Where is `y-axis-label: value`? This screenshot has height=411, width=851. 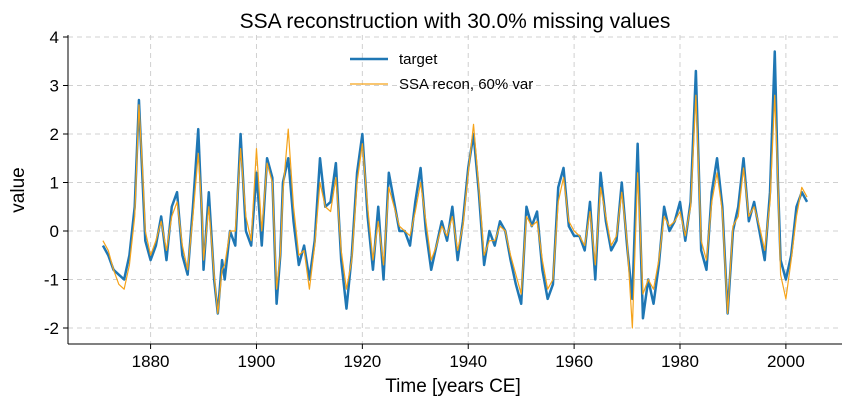
y-axis-label: value is located at coordinates (18, 189).